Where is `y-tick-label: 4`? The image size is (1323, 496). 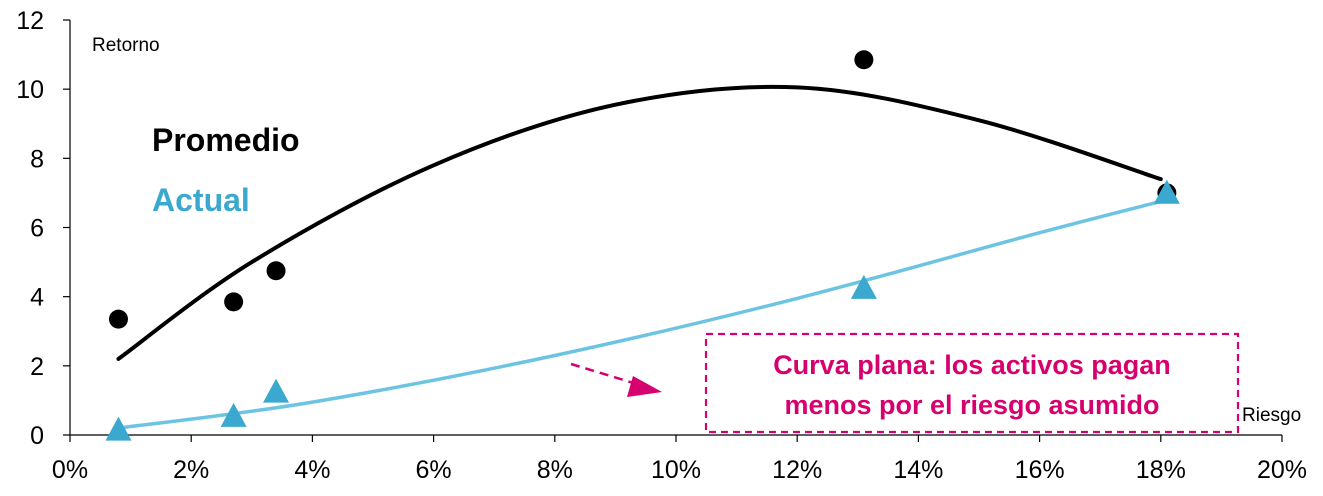 y-tick-label: 4 is located at coordinates (37, 298).